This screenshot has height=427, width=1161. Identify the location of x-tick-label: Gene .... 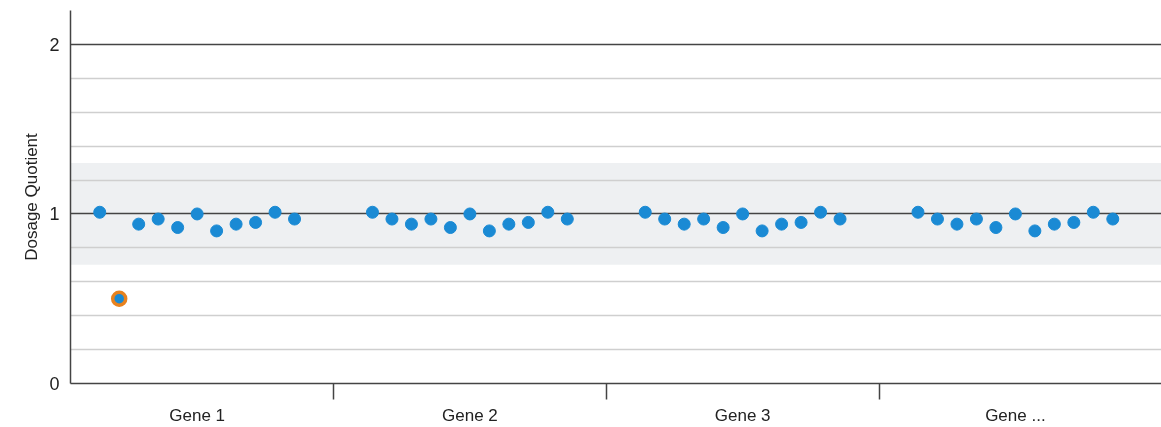
(1015, 415).